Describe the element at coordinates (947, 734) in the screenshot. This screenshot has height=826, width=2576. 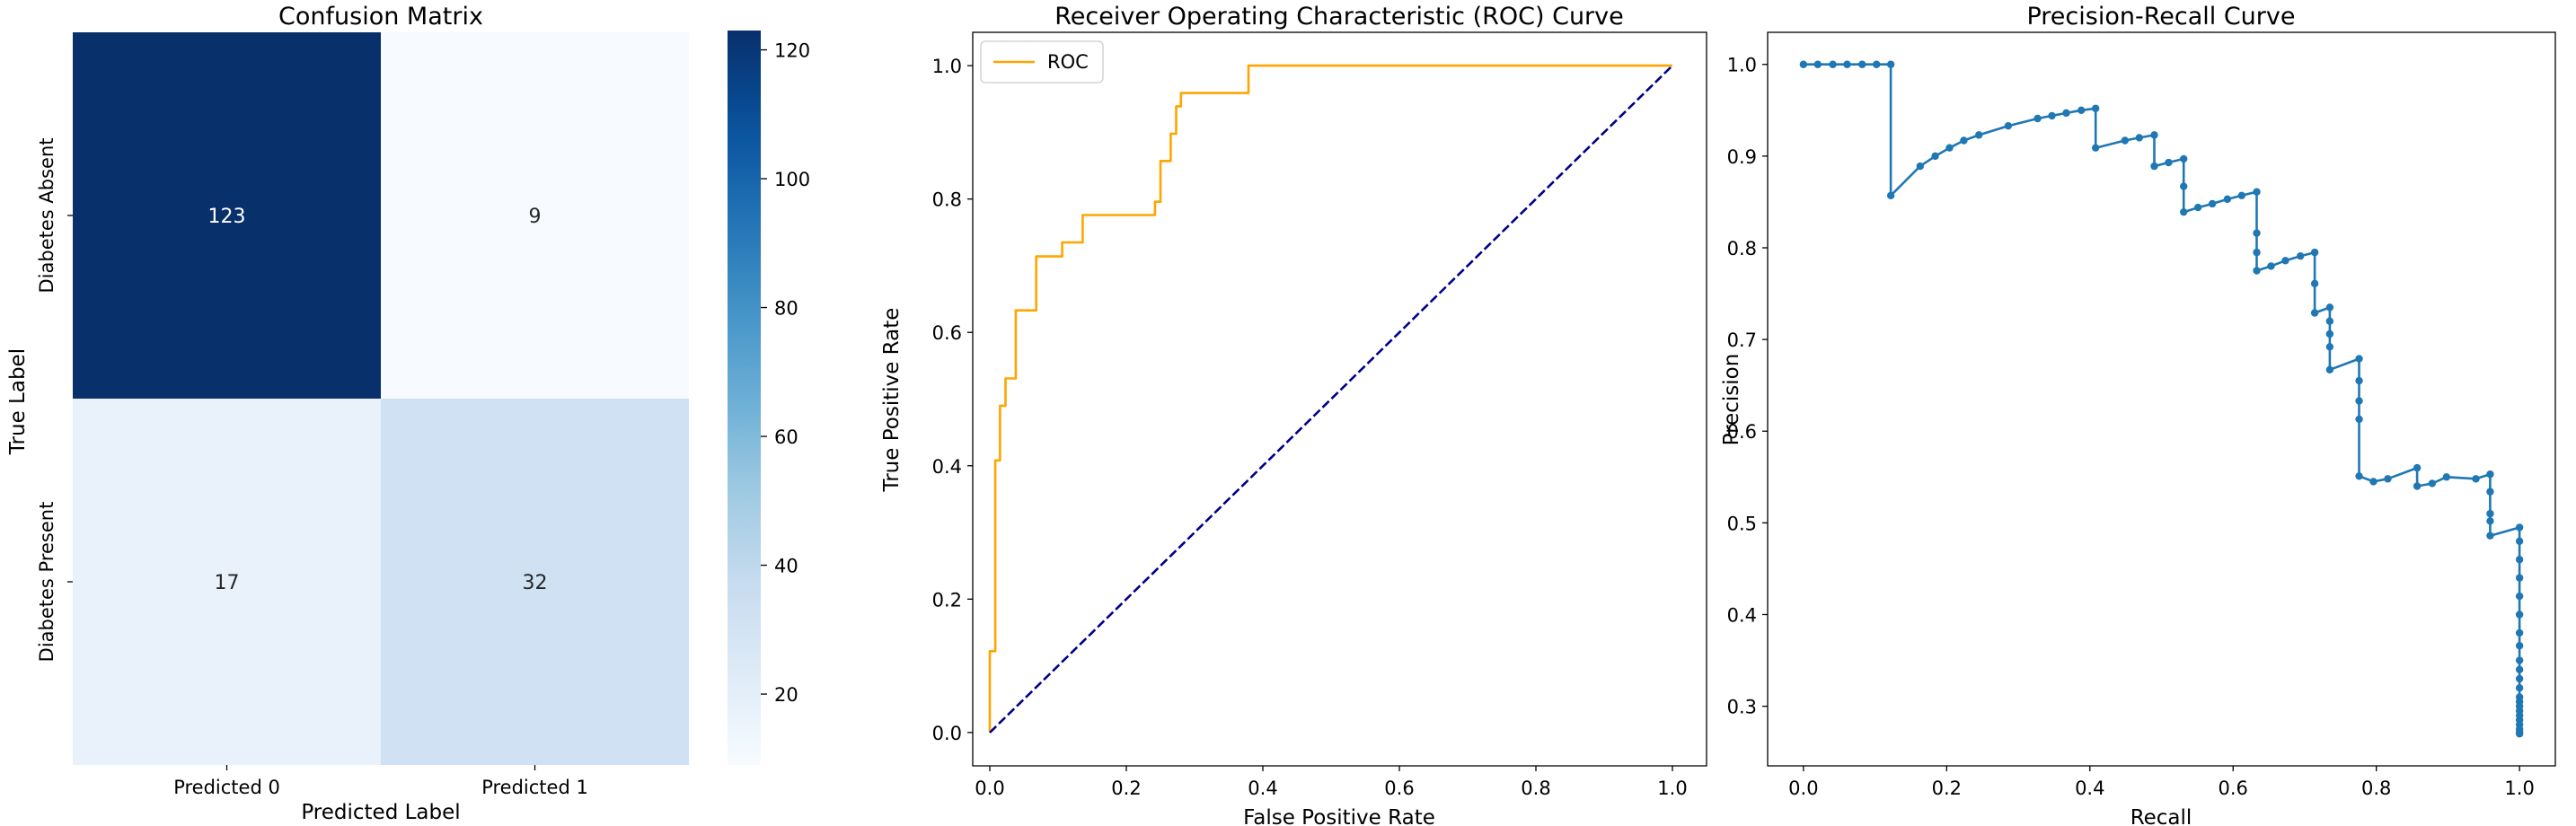
I see `roc-y-tick-label: 0.0` at that location.